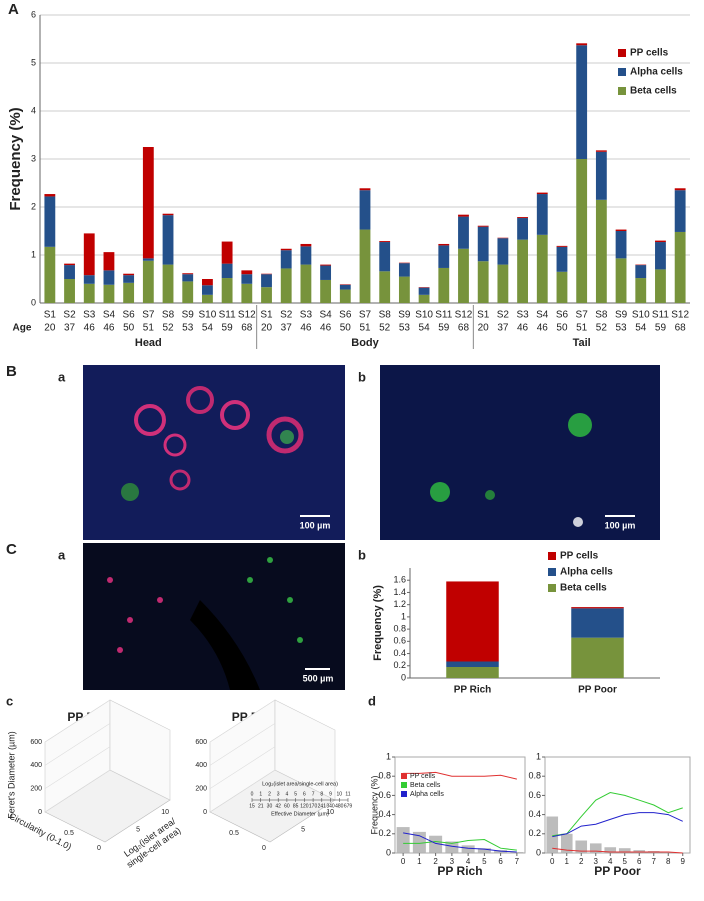 Image resolution: width=704 pixels, height=901 pixels. Describe the element at coordinates (403, 861) in the screenshot. I see `x-tick-label: 0` at that location.